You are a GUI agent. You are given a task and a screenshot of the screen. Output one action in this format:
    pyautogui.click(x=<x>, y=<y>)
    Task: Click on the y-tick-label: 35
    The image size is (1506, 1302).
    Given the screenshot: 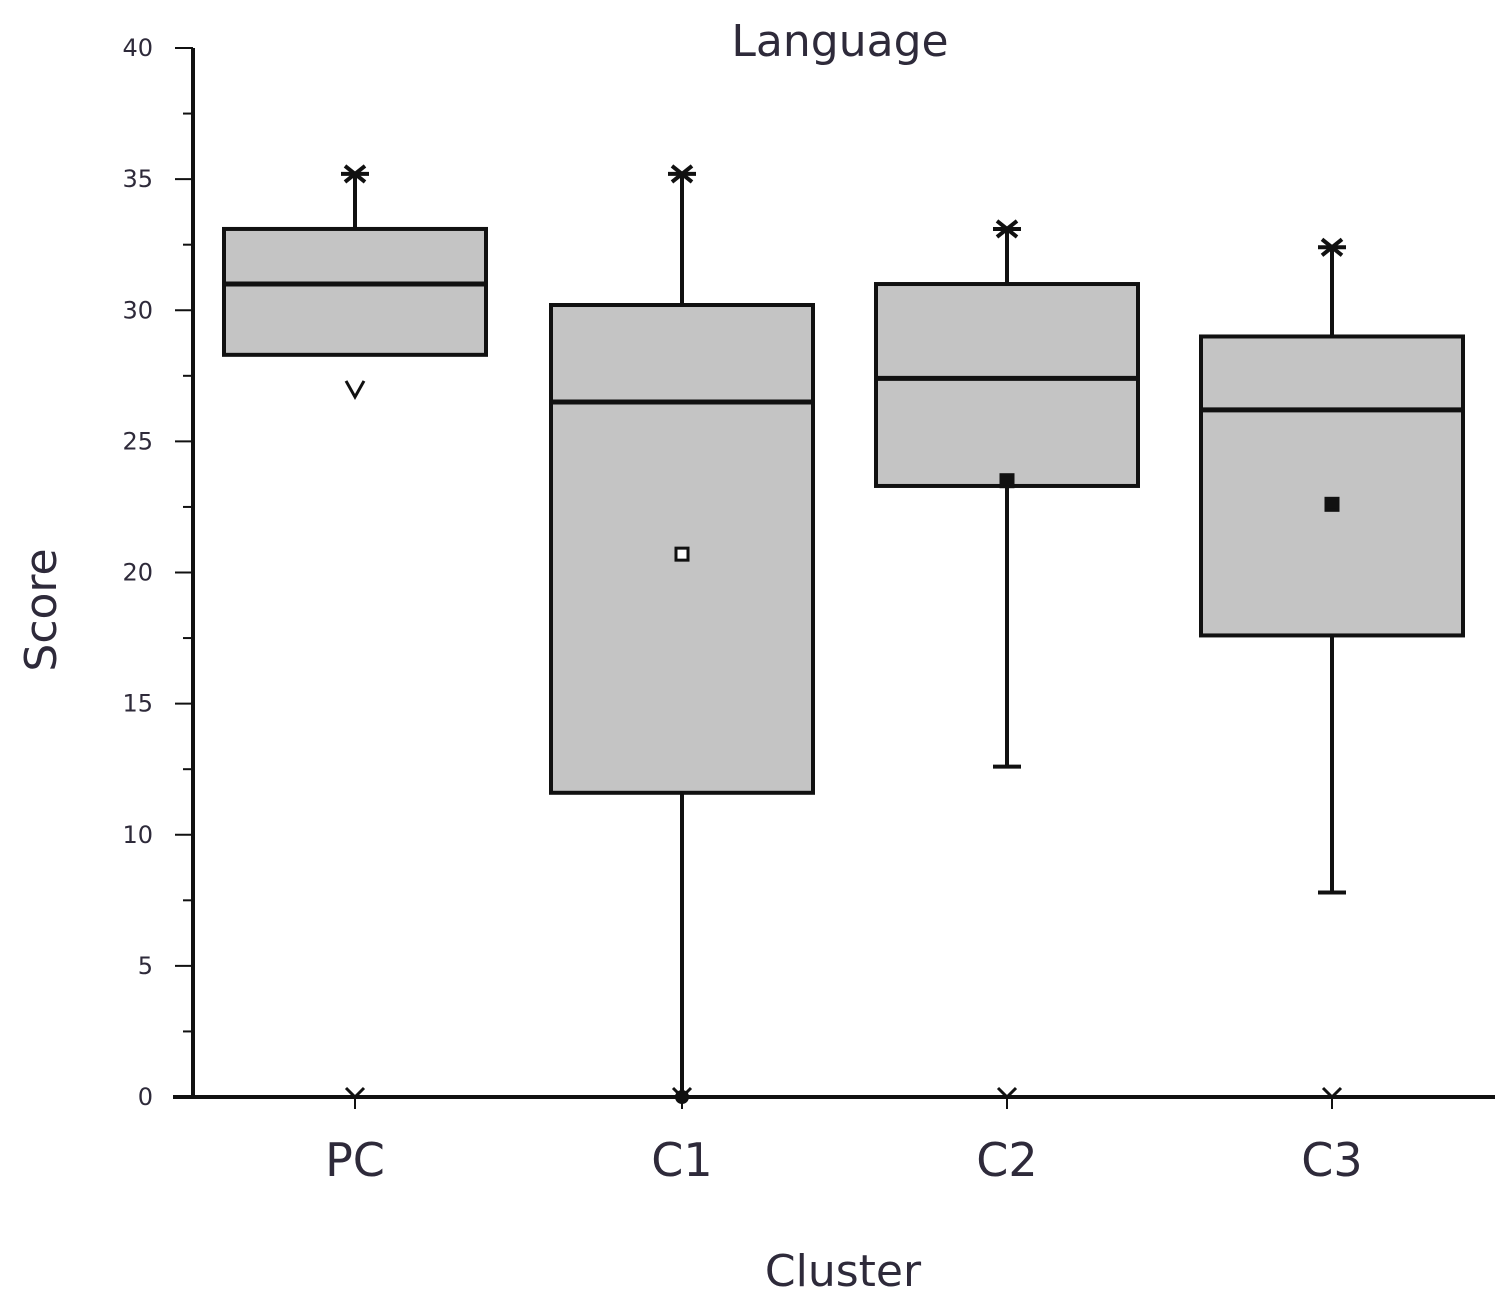 What is the action you would take?
    pyautogui.click(x=137, y=179)
    